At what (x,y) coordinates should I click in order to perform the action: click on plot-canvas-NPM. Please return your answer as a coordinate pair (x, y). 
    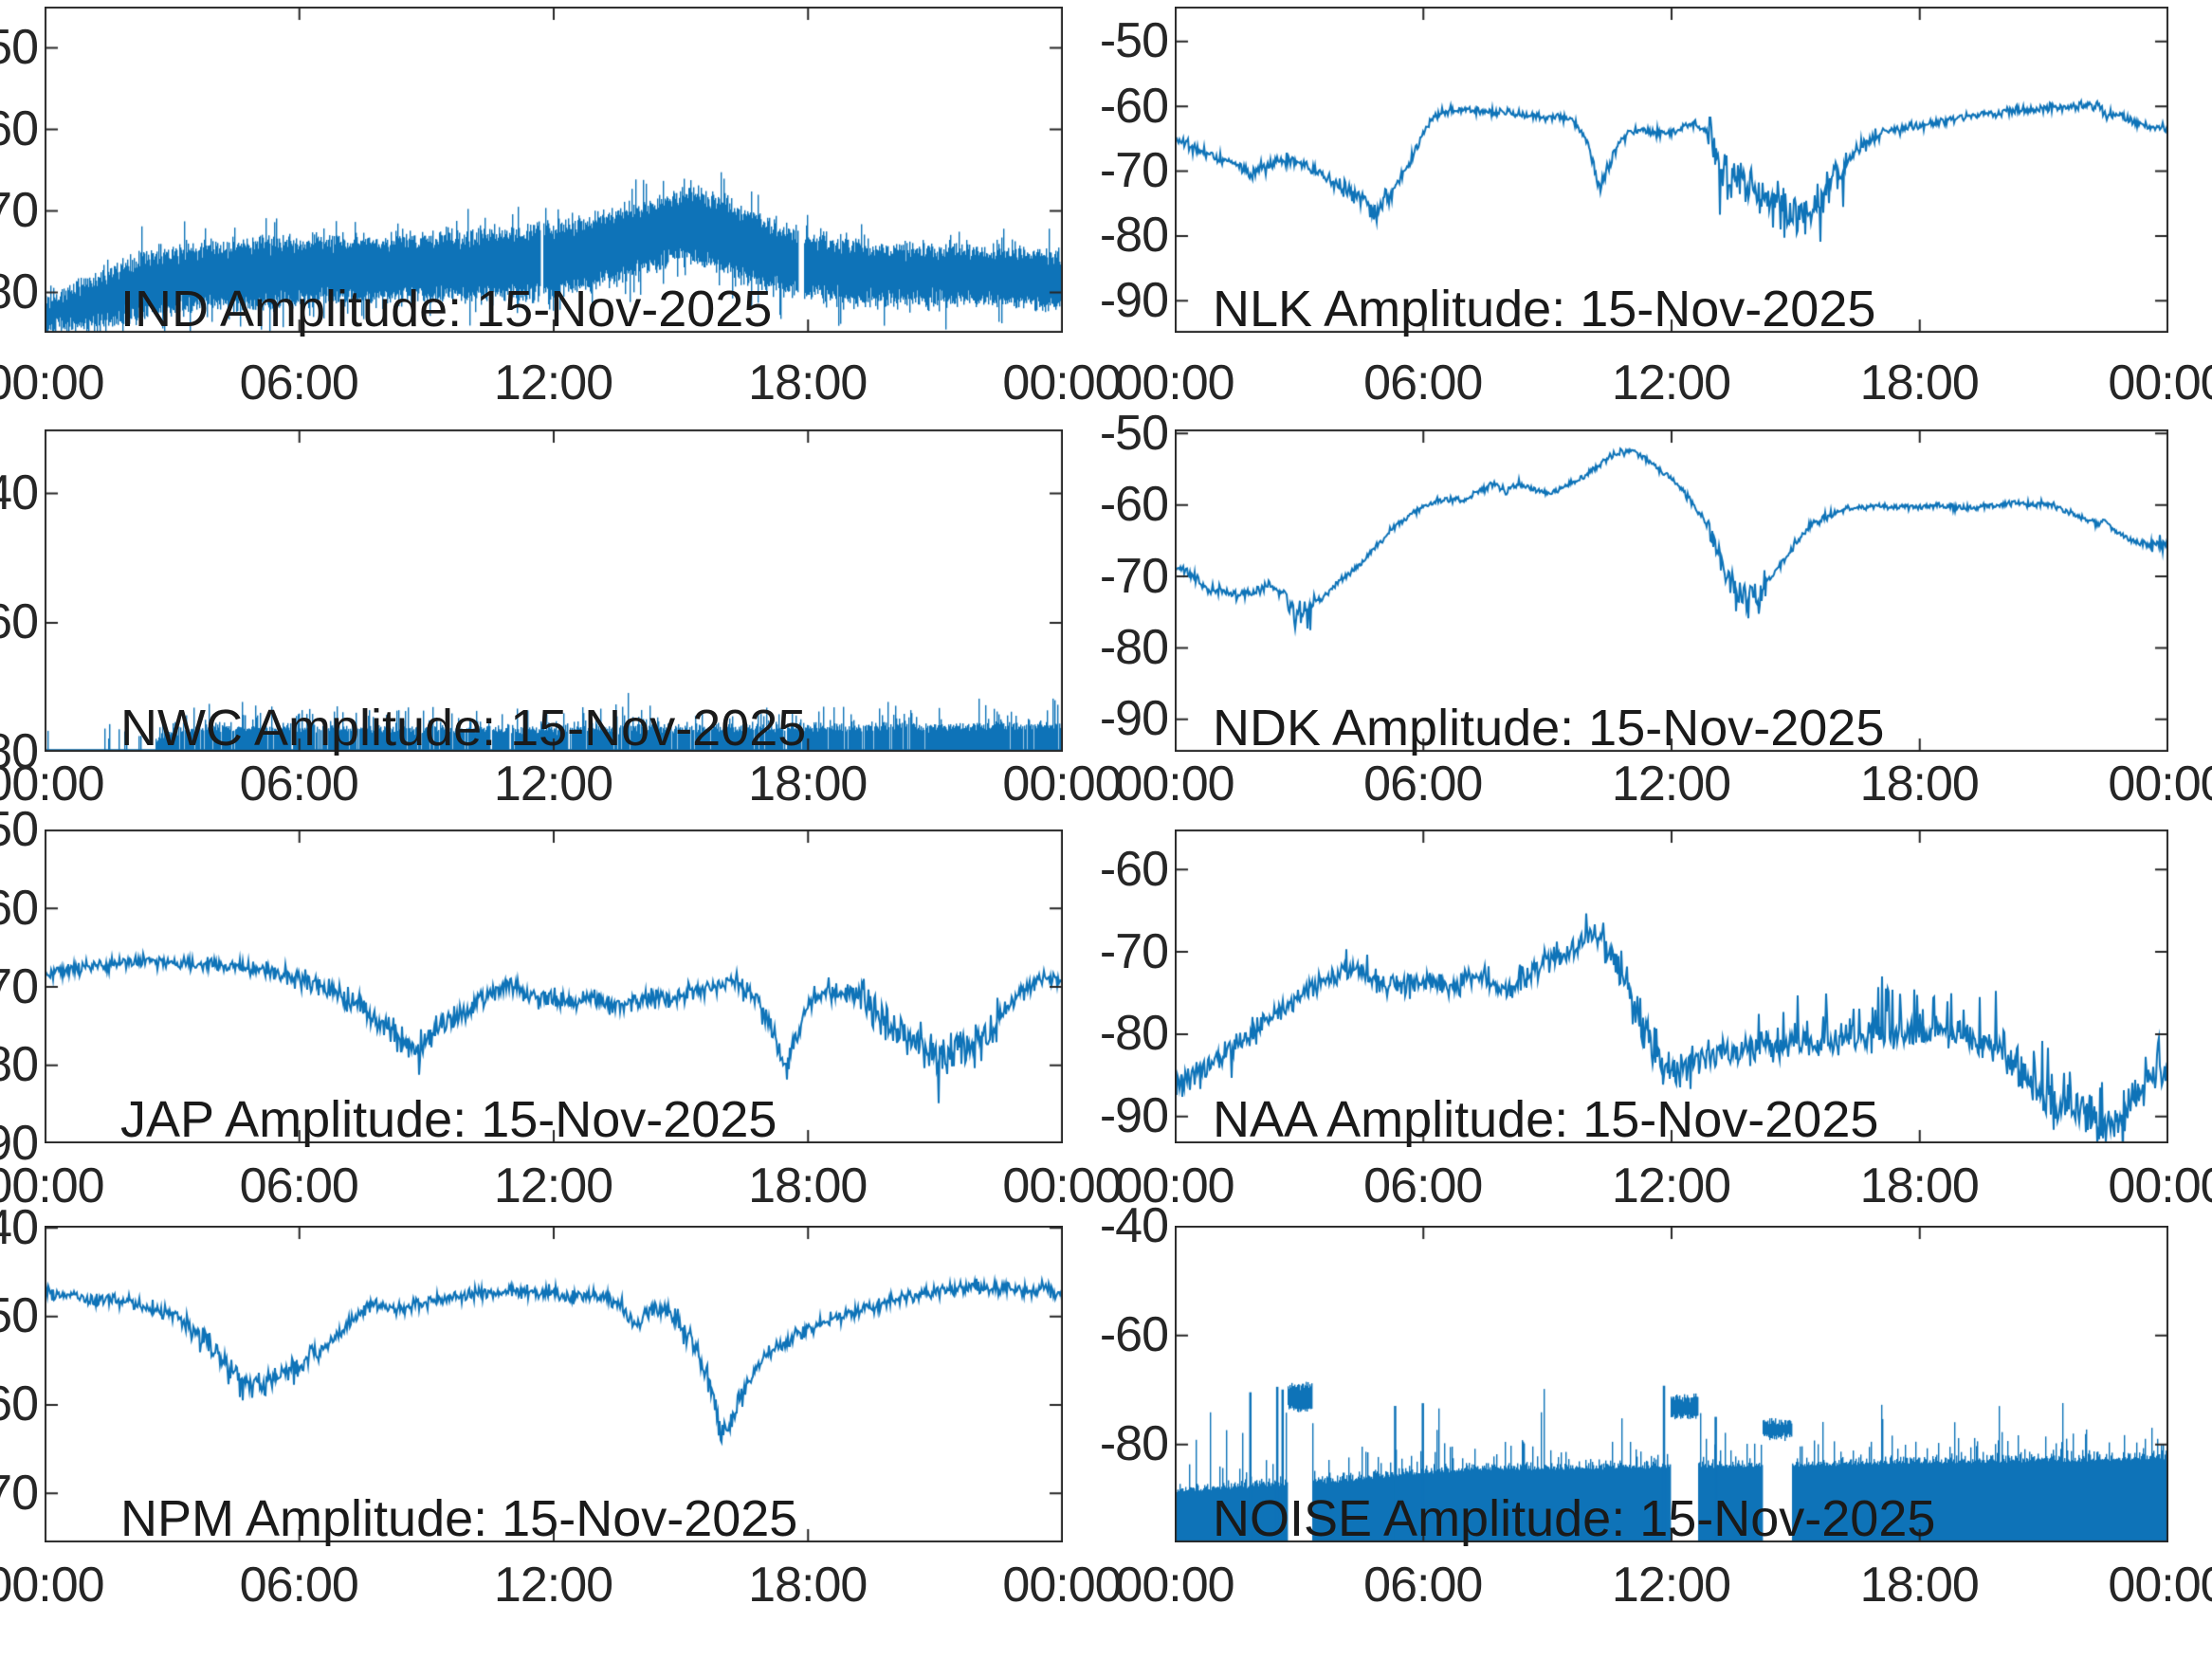
    Looking at the image, I should click on (554, 1384).